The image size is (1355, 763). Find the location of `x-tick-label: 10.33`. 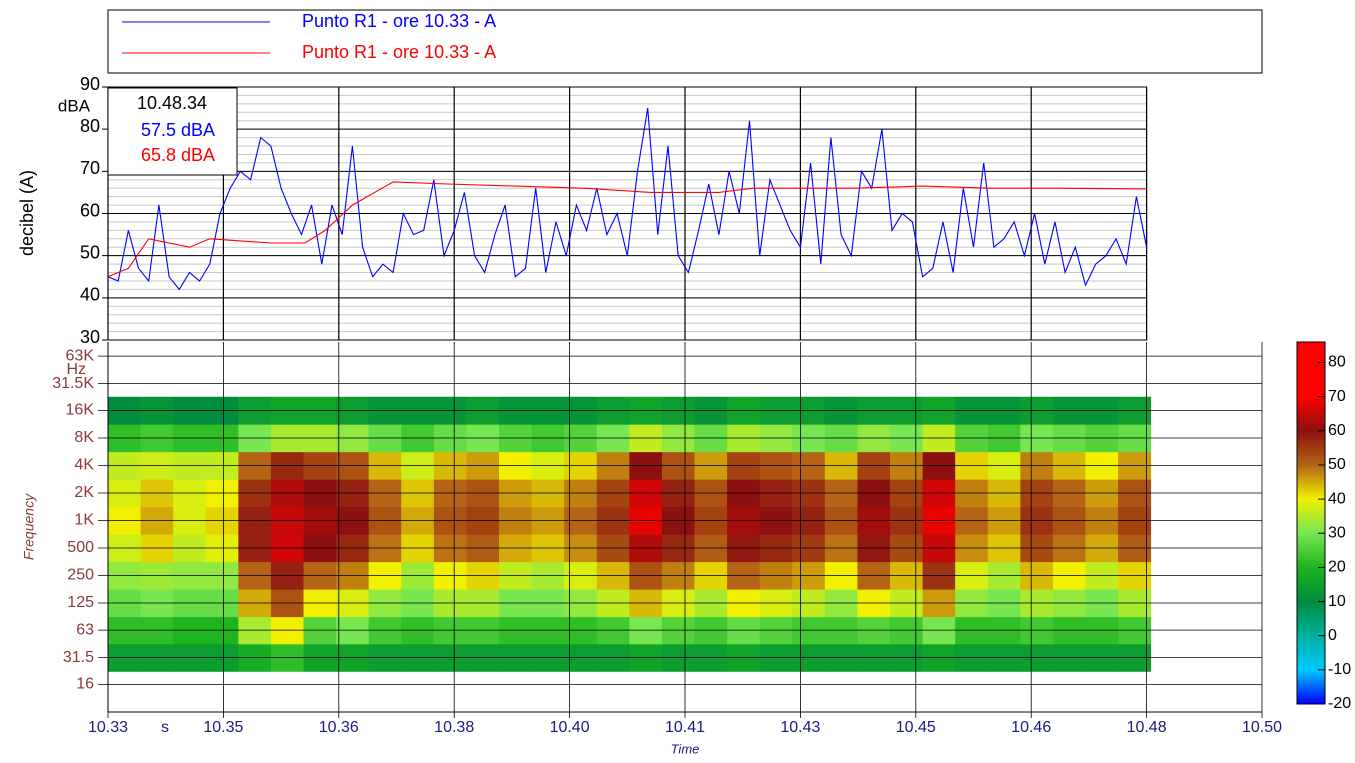

x-tick-label: 10.33 is located at coordinates (108, 727).